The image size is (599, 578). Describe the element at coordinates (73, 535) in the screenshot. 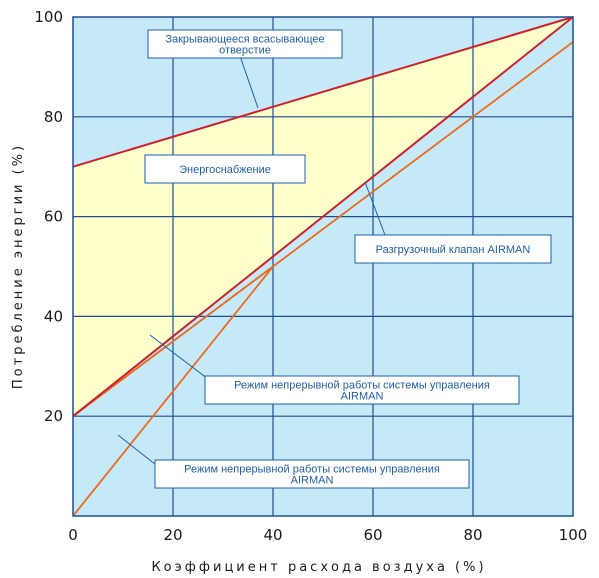

I see `x-tick-label: 0` at that location.